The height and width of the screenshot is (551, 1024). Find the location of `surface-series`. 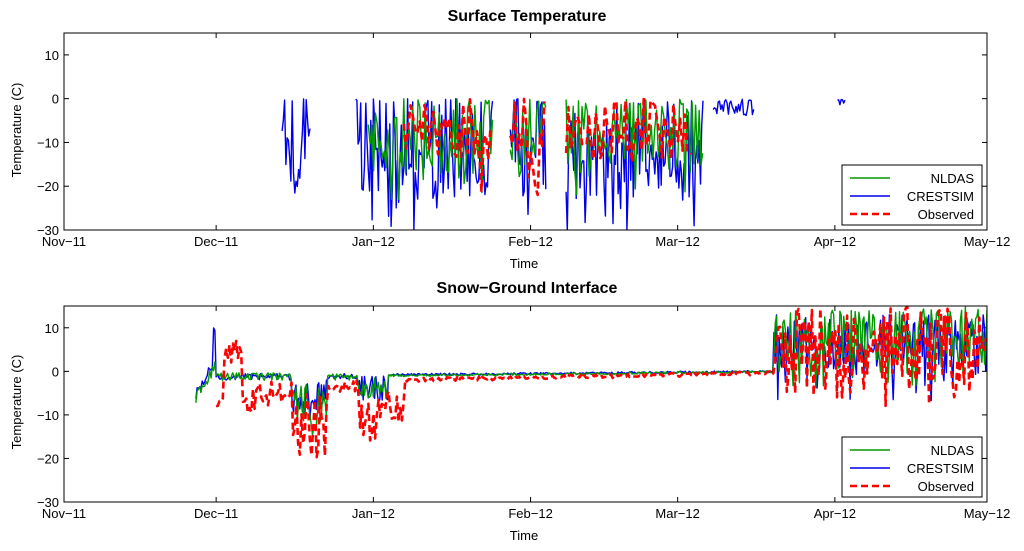

surface-series is located at coordinates (563, 163).